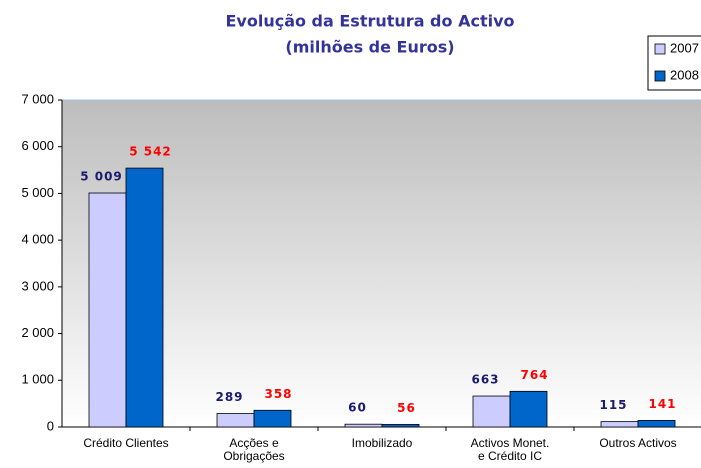 The width and height of the screenshot is (701, 468). What do you see at coordinates (37, 192) in the screenshot?
I see `y-tick-label: 5 000` at bounding box center [37, 192].